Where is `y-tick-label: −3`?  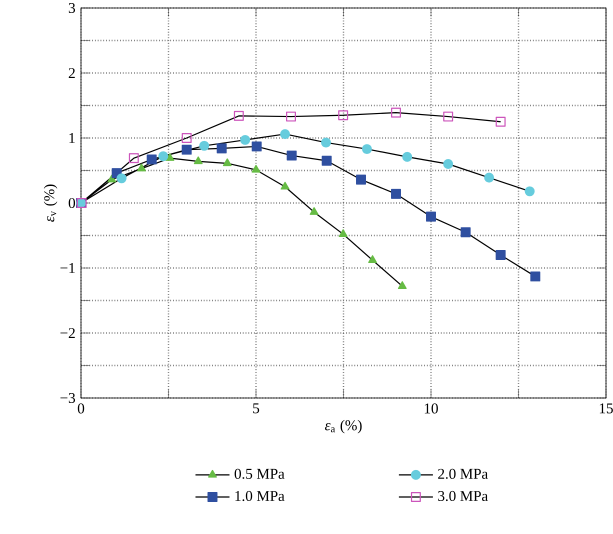
y-tick-label: −3 is located at coordinates (68, 398).